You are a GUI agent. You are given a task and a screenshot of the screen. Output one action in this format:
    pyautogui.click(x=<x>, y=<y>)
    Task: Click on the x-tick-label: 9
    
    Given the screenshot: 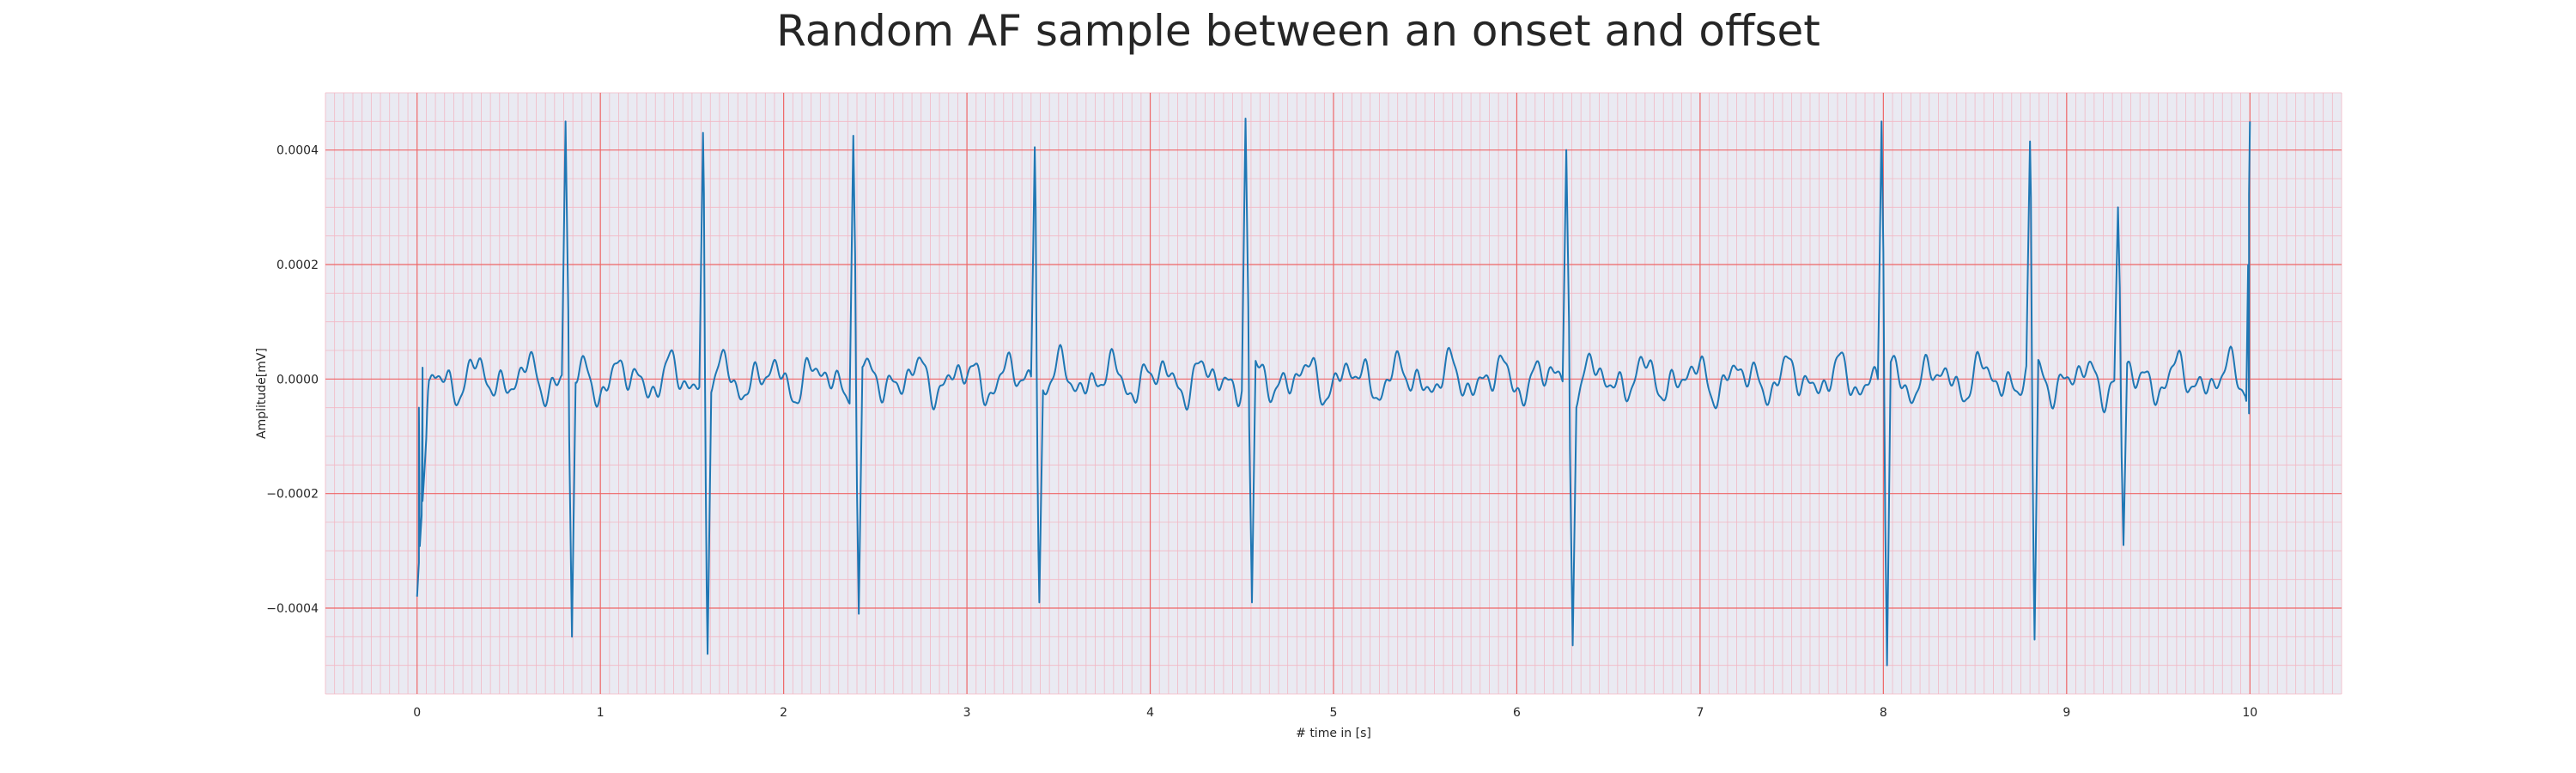 What is the action you would take?
    pyautogui.click(x=2067, y=713)
    